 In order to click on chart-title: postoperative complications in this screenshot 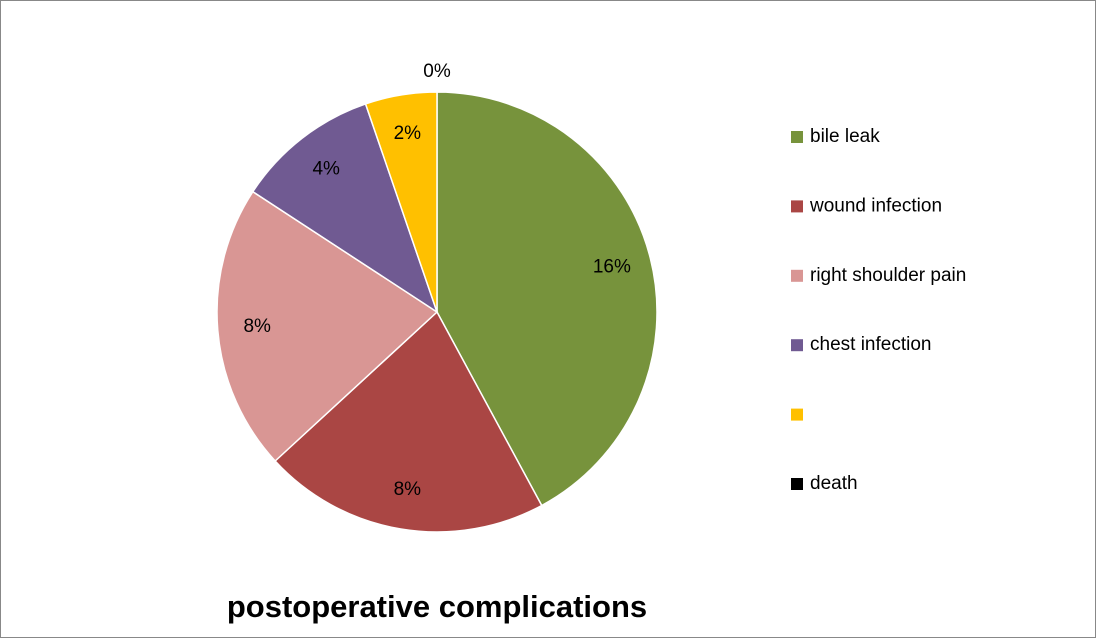, I will do `click(437, 606)`.